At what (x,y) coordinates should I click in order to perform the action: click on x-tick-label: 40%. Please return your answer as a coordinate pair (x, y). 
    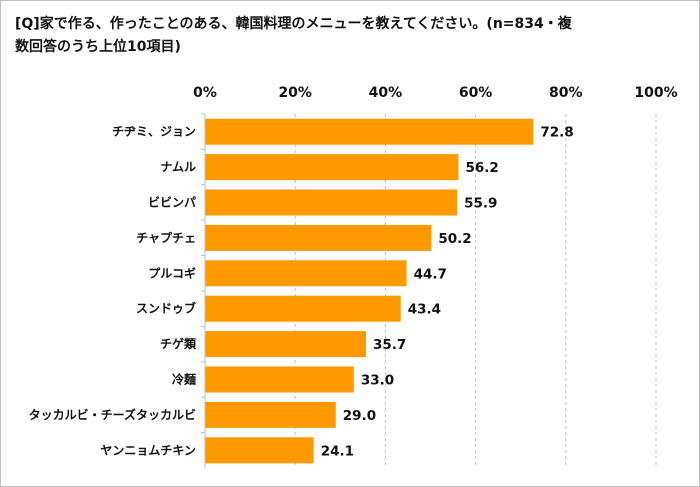
    Looking at the image, I should click on (386, 93).